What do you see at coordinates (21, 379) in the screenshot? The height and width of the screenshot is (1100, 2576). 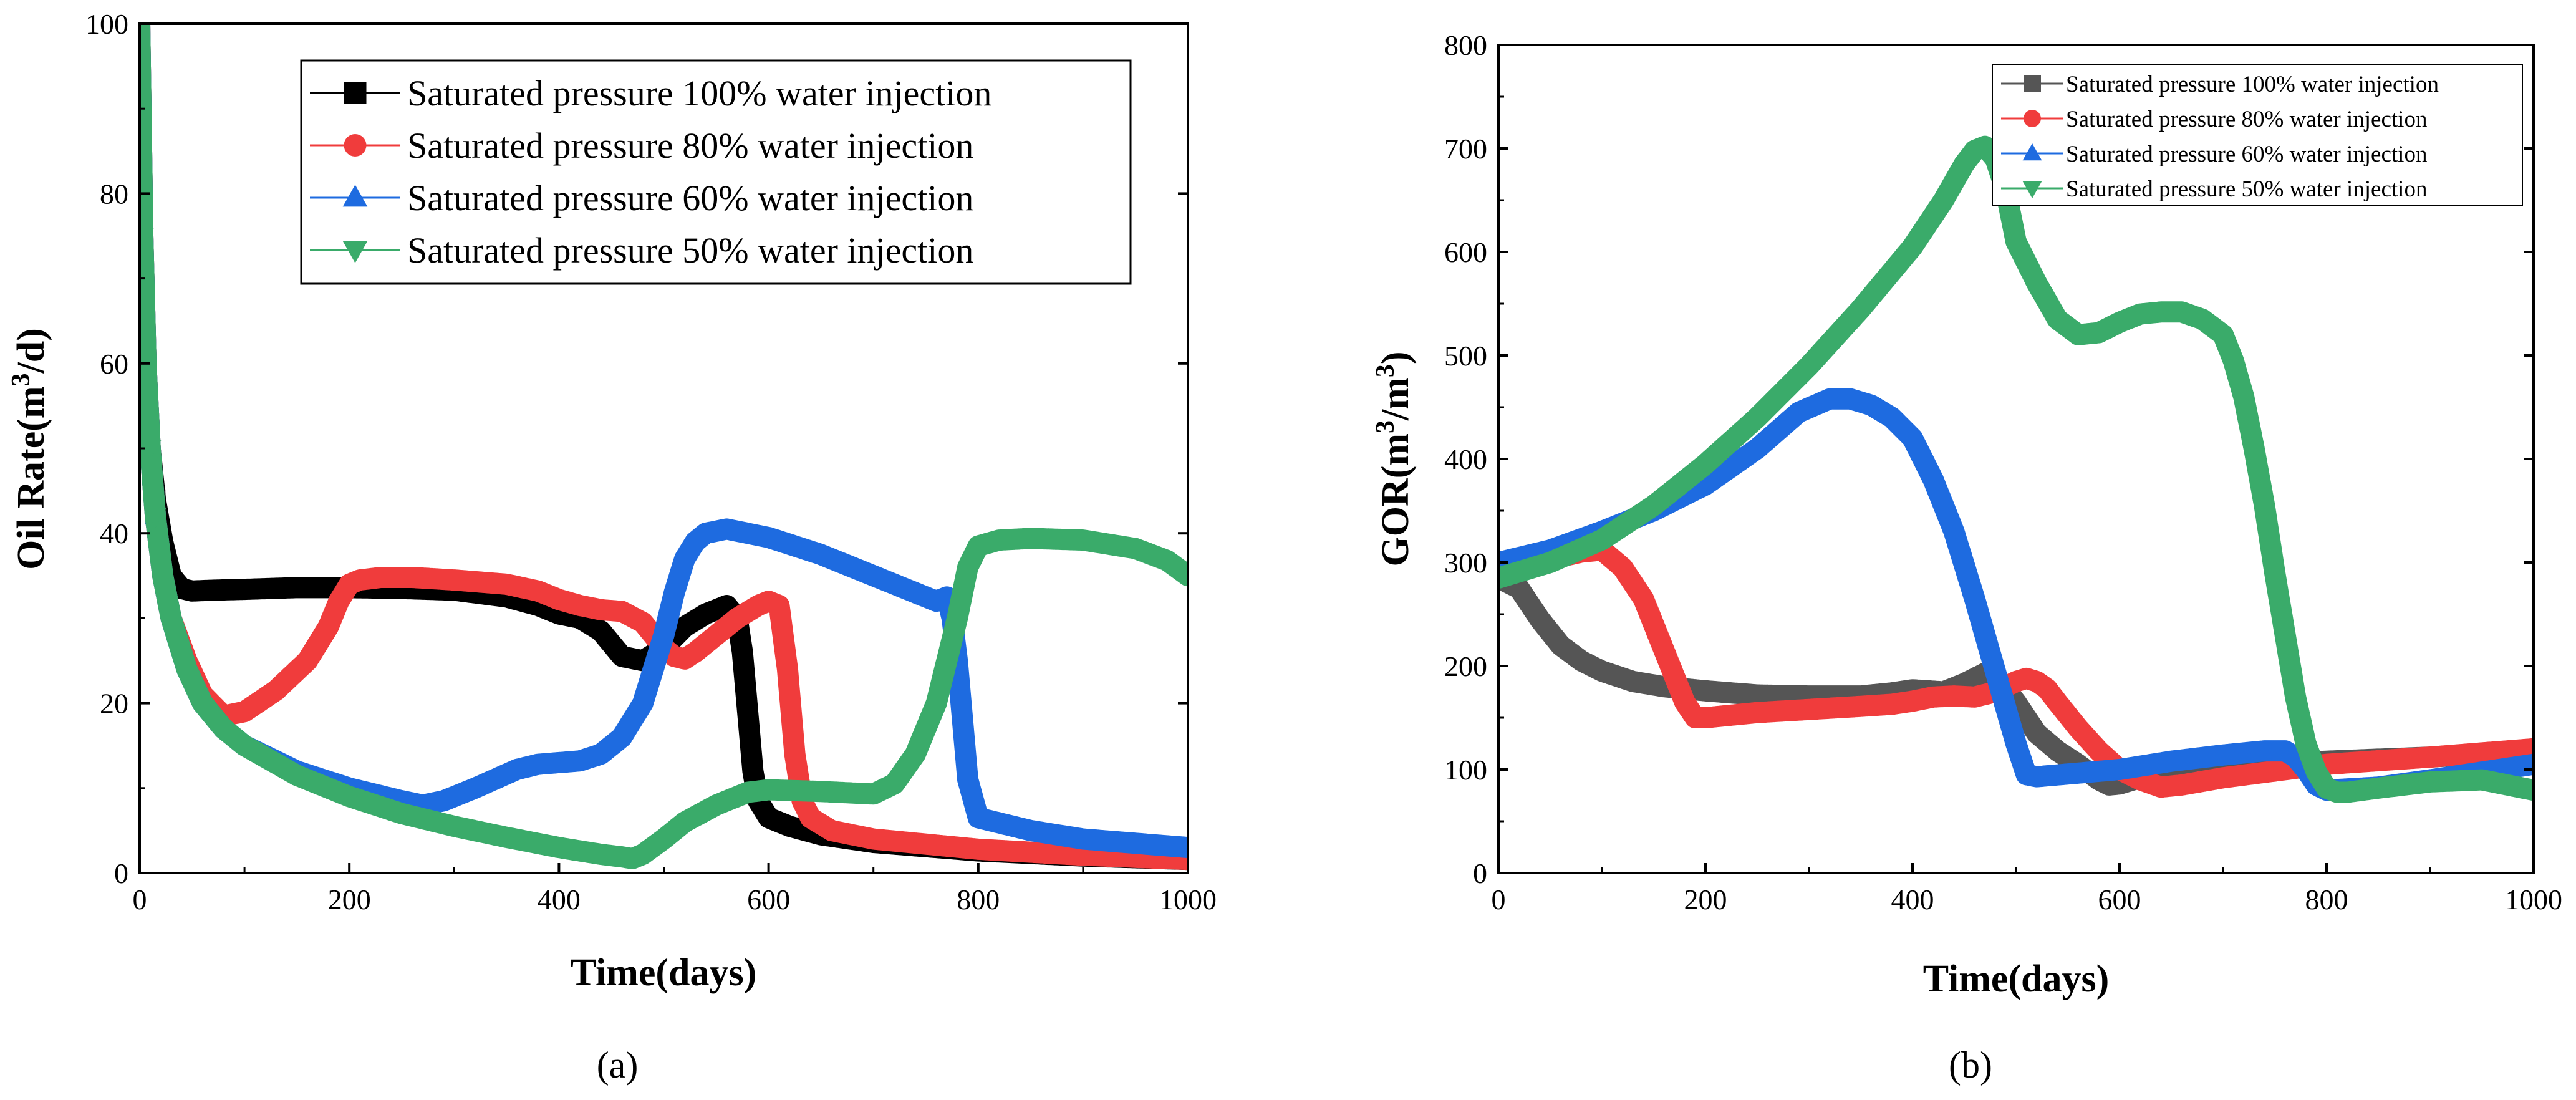 I see `panel-a-y-axis-title-sup: 3` at bounding box center [21, 379].